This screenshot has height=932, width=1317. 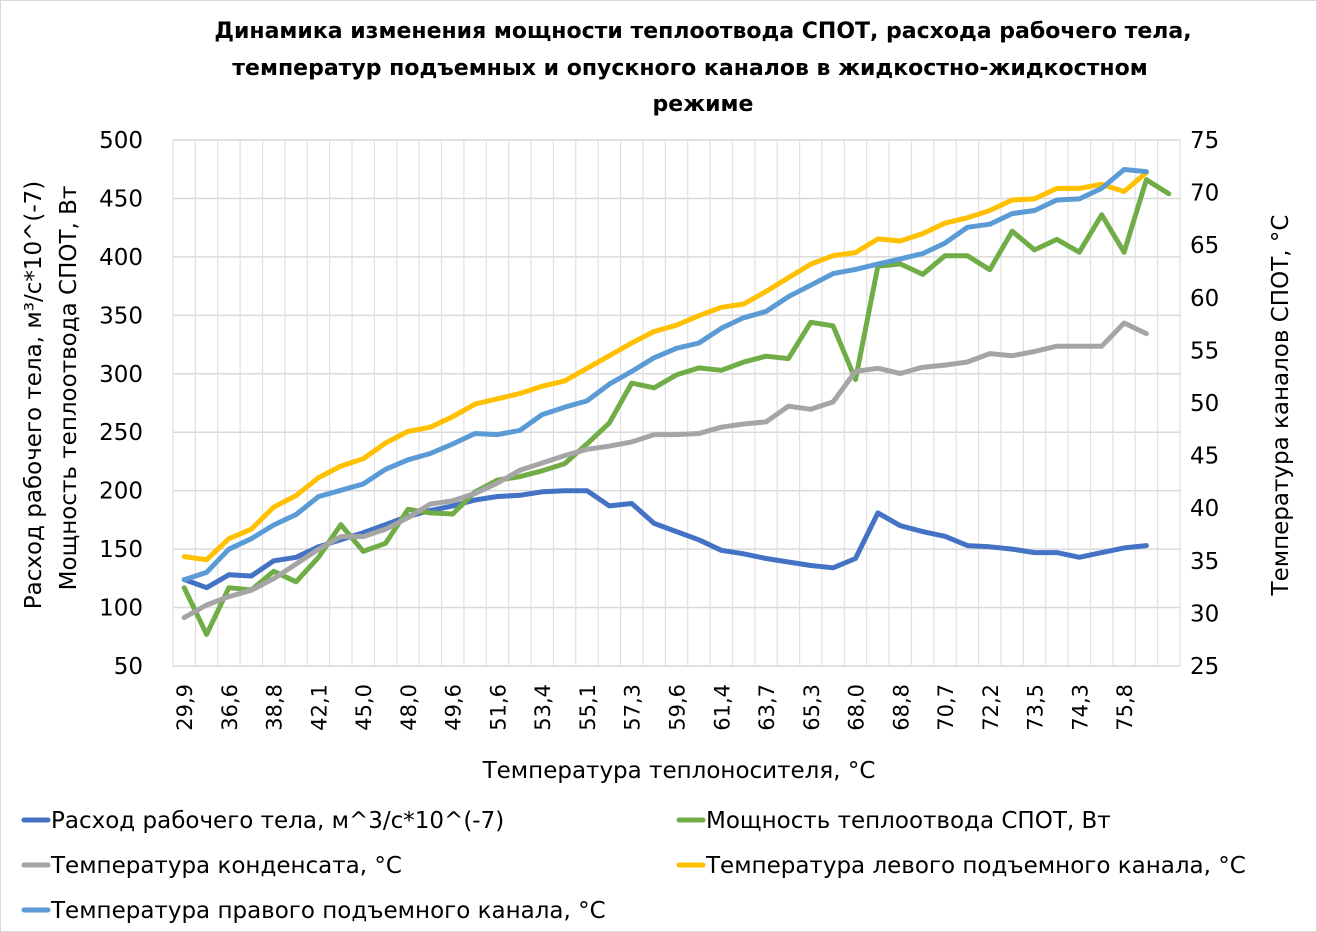 What do you see at coordinates (364, 707) in the screenshot?
I see `x-tick-label: 45,0` at bounding box center [364, 707].